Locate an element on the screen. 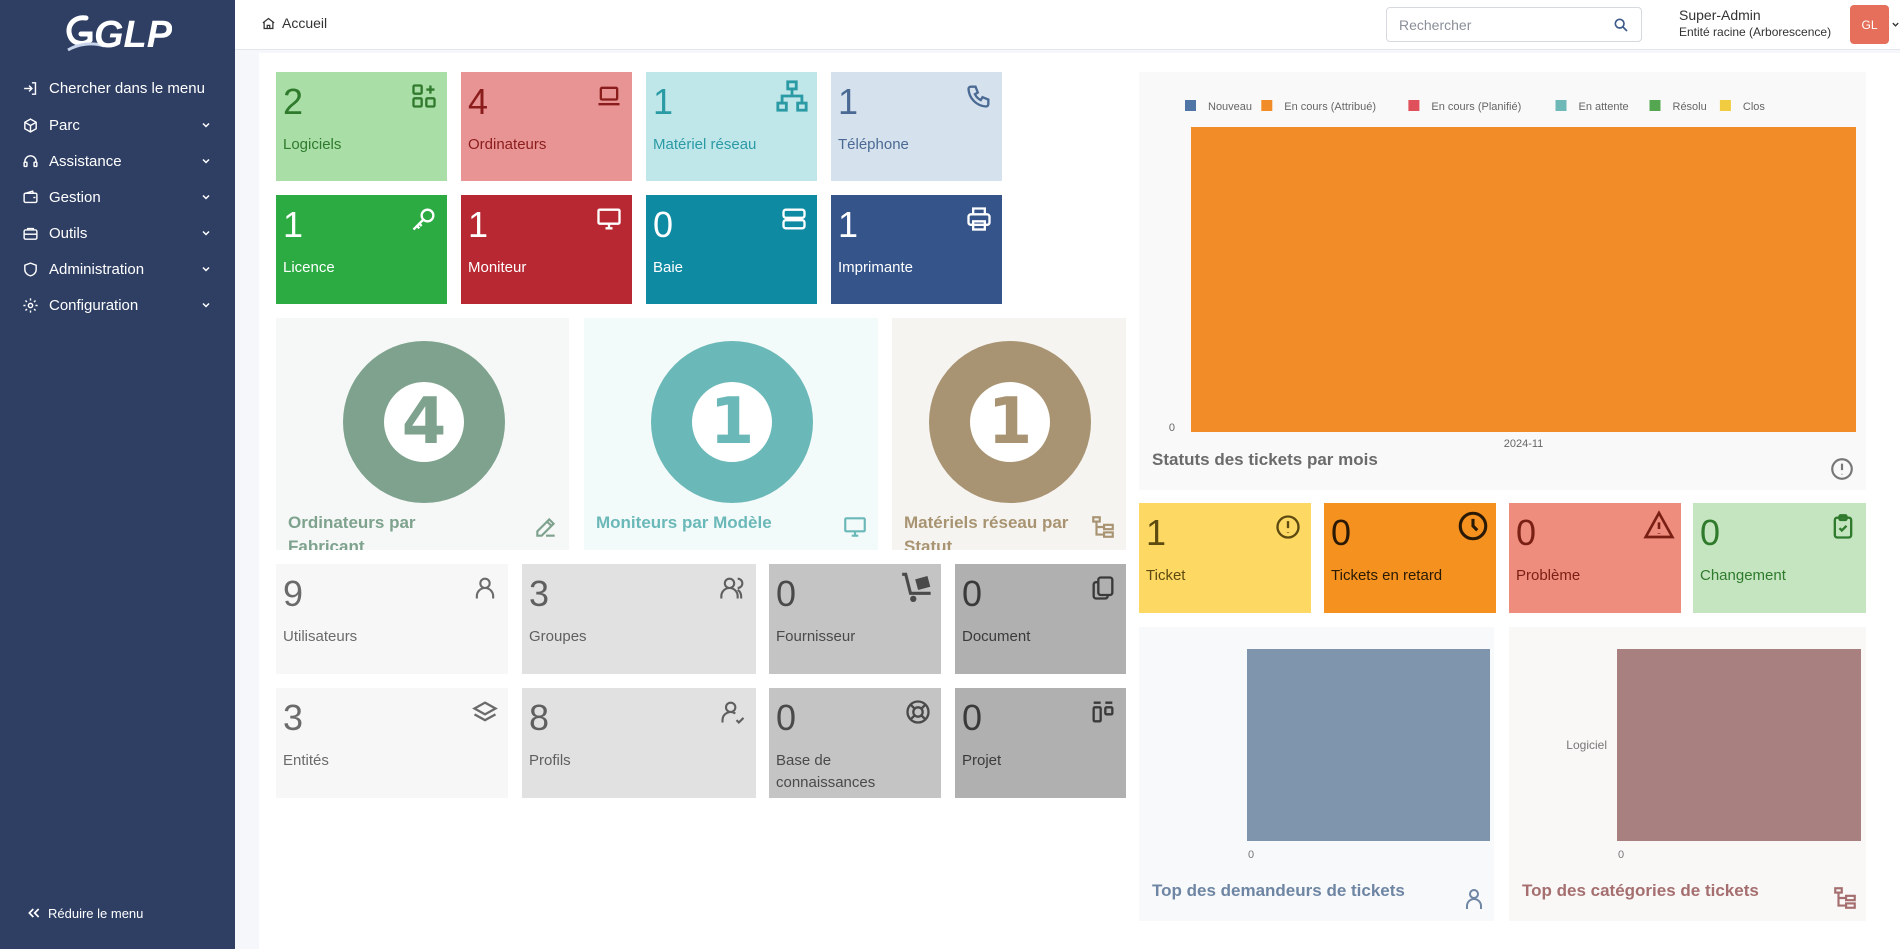  legend-label: En cours (Attribué) is located at coordinates (1330, 107).